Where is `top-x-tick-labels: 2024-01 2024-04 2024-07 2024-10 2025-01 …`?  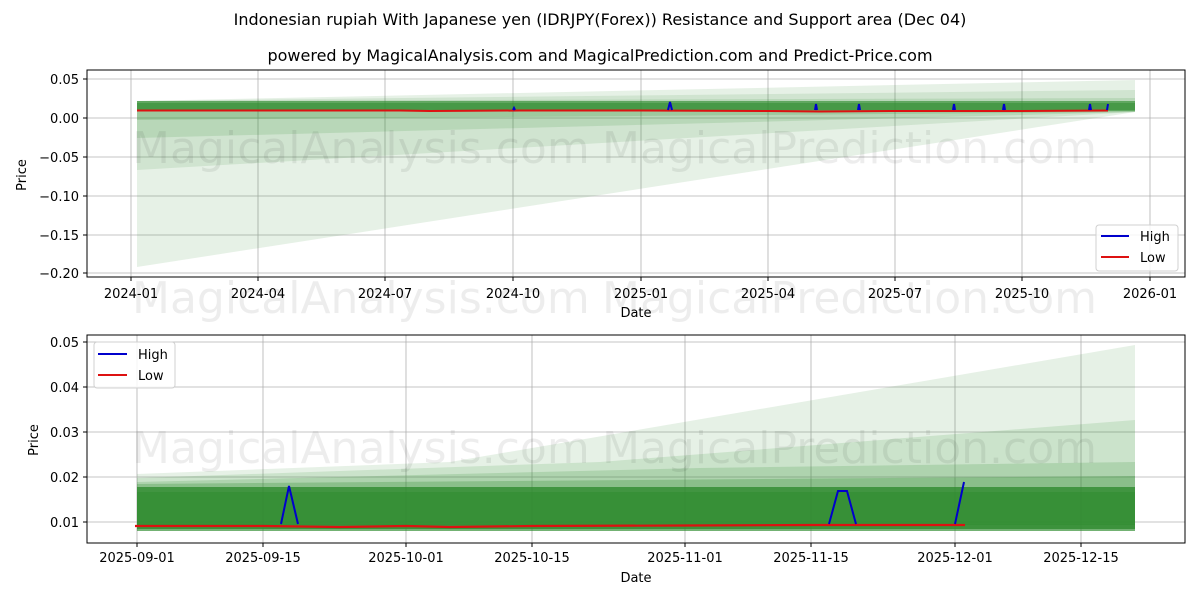 top-x-tick-labels: 2024-01 2024-04 2024-07 2024-10 2025-01 … is located at coordinates (640, 294).